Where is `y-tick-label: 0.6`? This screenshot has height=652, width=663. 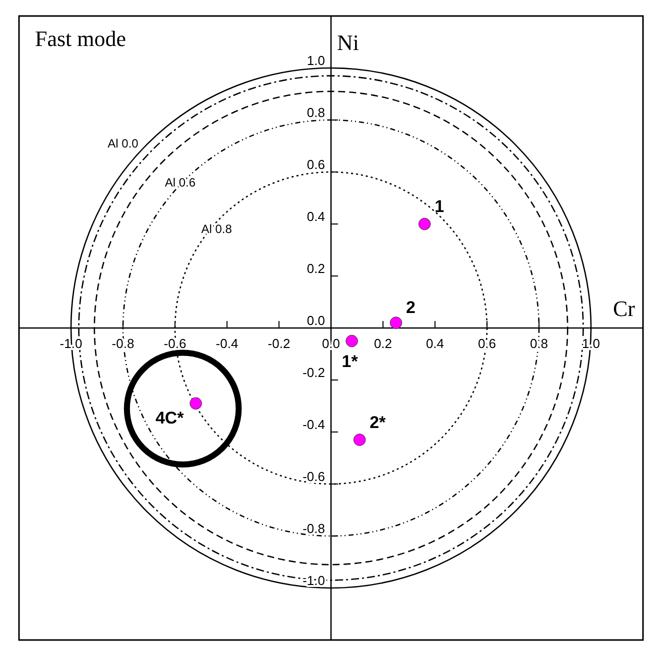
y-tick-label: 0.6 is located at coordinates (315, 164).